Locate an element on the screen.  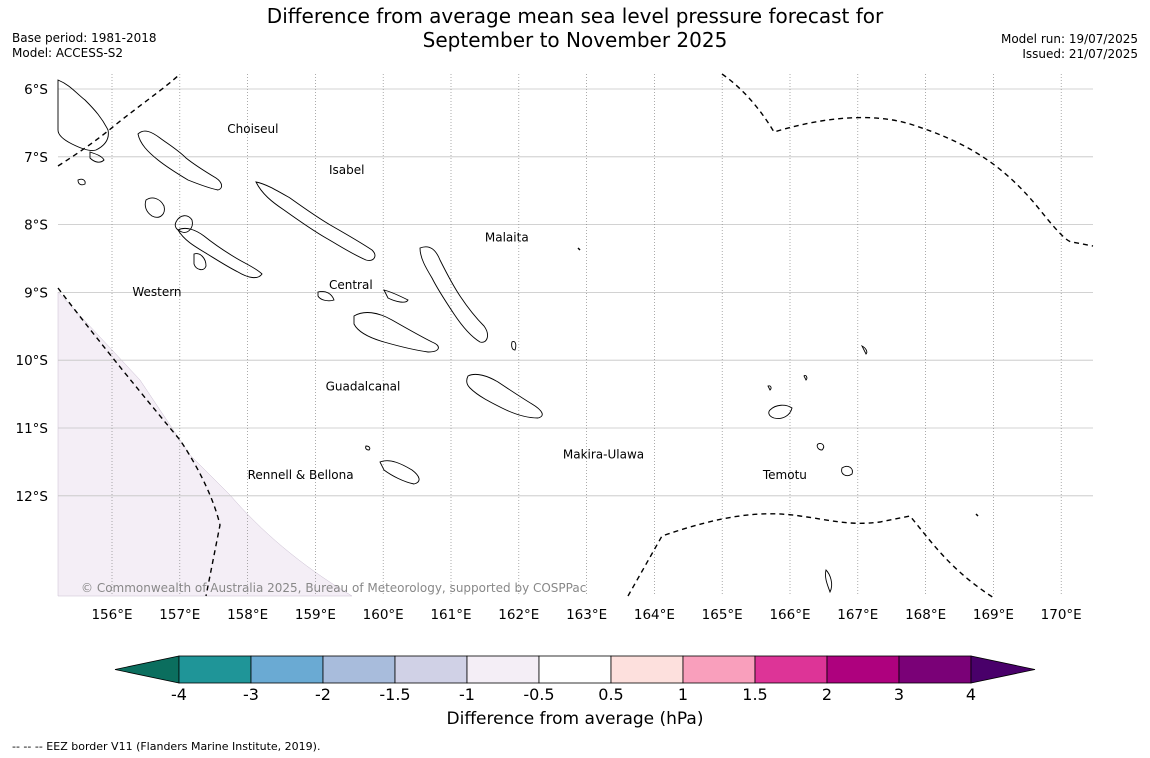
lon-tick-label: 161°E is located at coordinates (450, 615).